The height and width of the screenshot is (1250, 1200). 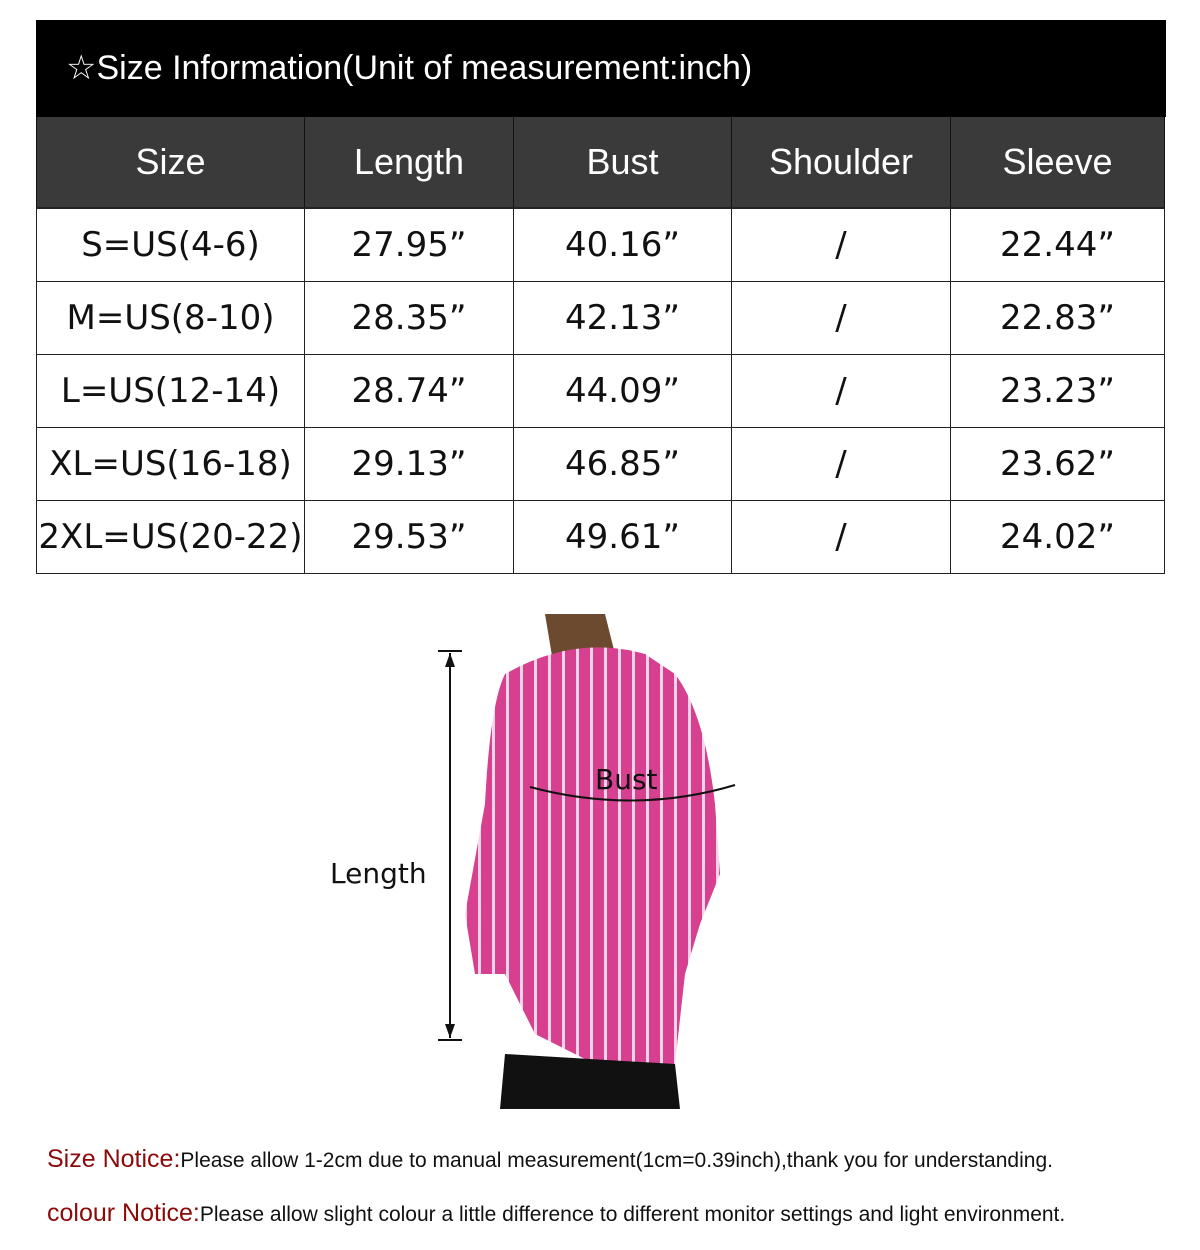 I want to click on cell-bust: 40.16”, so click(x=622, y=244).